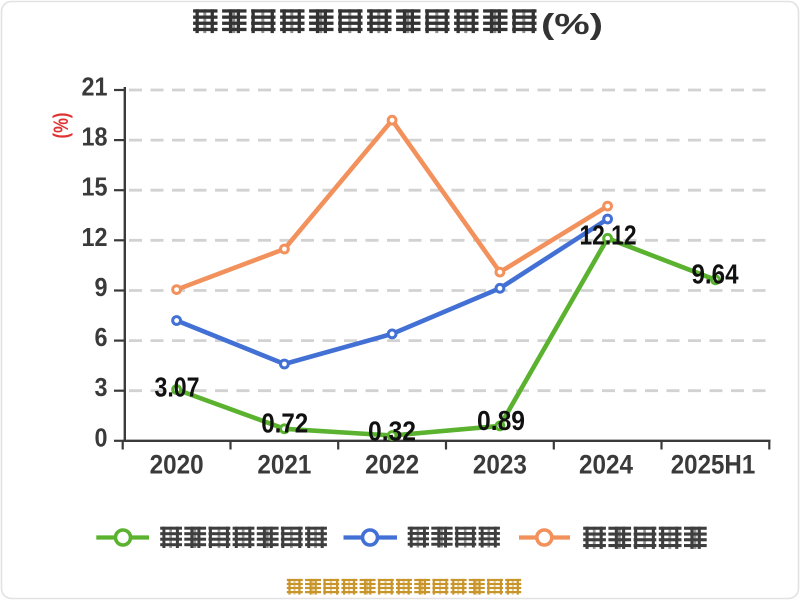 This screenshot has height=600, width=800. What do you see at coordinates (177, 465) in the screenshot?
I see `svg-text: 2020` at bounding box center [177, 465].